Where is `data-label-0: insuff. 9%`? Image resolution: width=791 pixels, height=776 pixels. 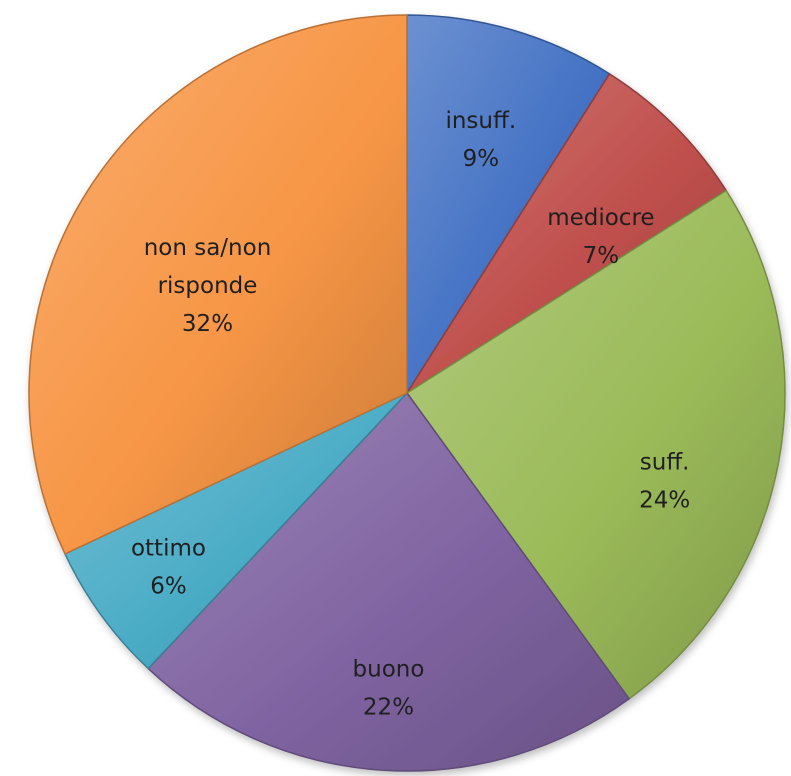 data-label-0: insuff. 9% is located at coordinates (480, 140).